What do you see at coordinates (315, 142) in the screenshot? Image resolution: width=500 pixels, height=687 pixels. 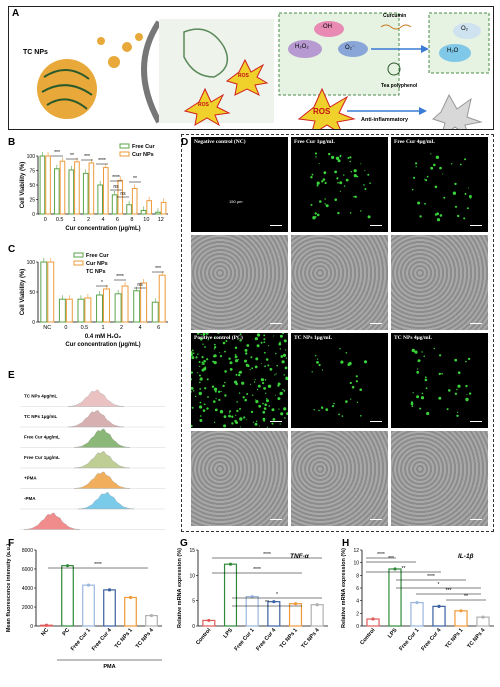 I see `image-label: Free Cur 1μg/mL` at bounding box center [315, 142].